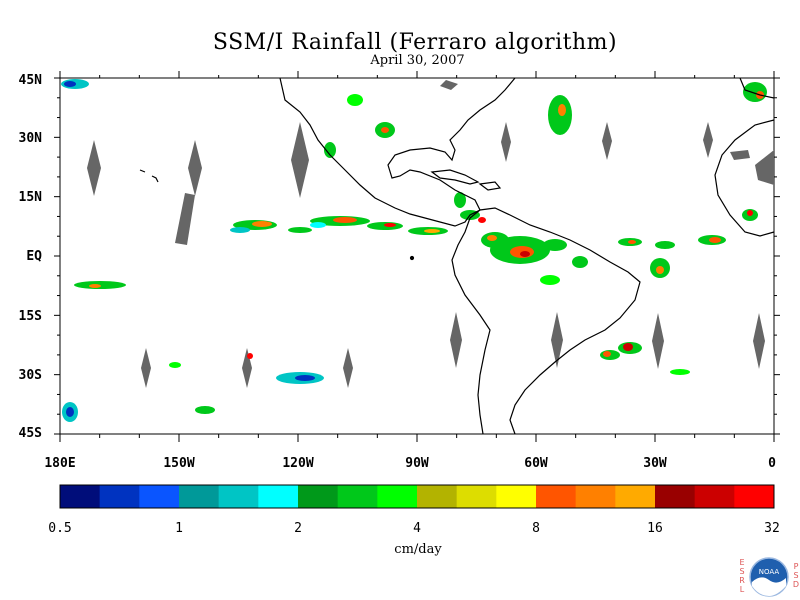  I want to click on lat-label-45s: 45S, so click(30, 433).